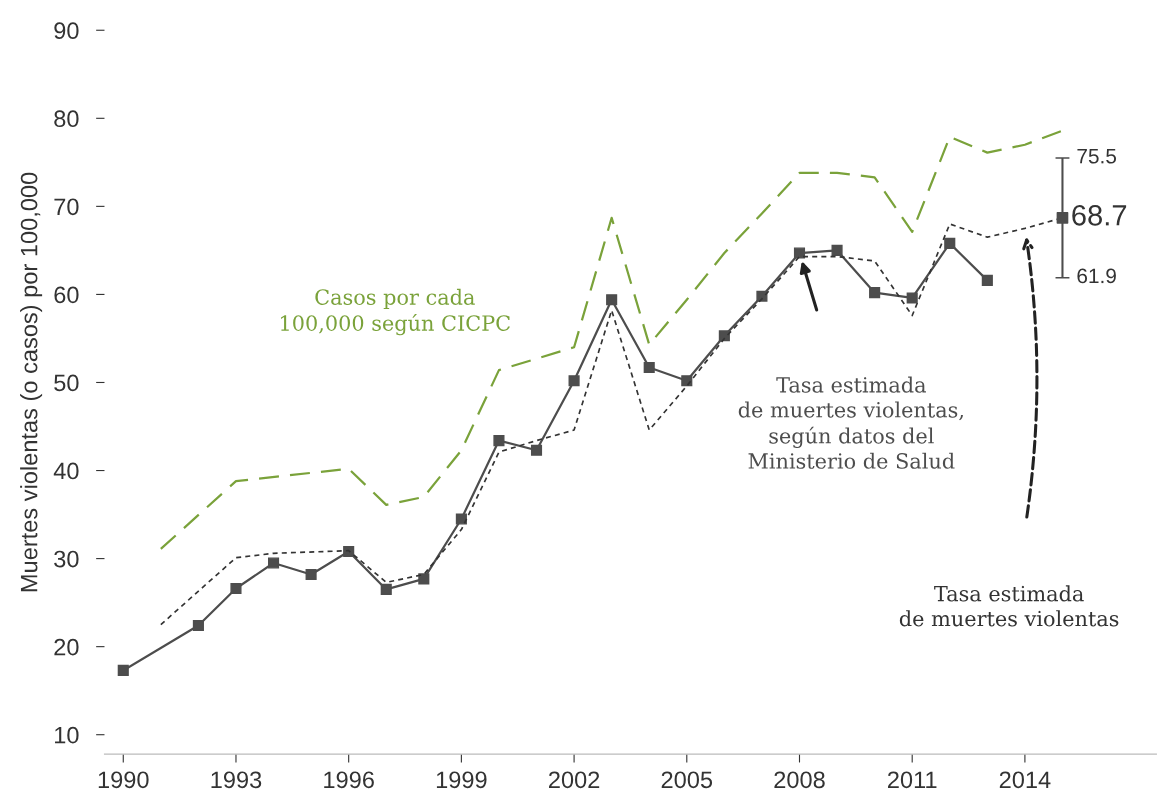 Image resolution: width=1174 pixels, height=796 pixels. What do you see at coordinates (66, 471) in the screenshot?
I see `y-tick-label: 40` at bounding box center [66, 471].